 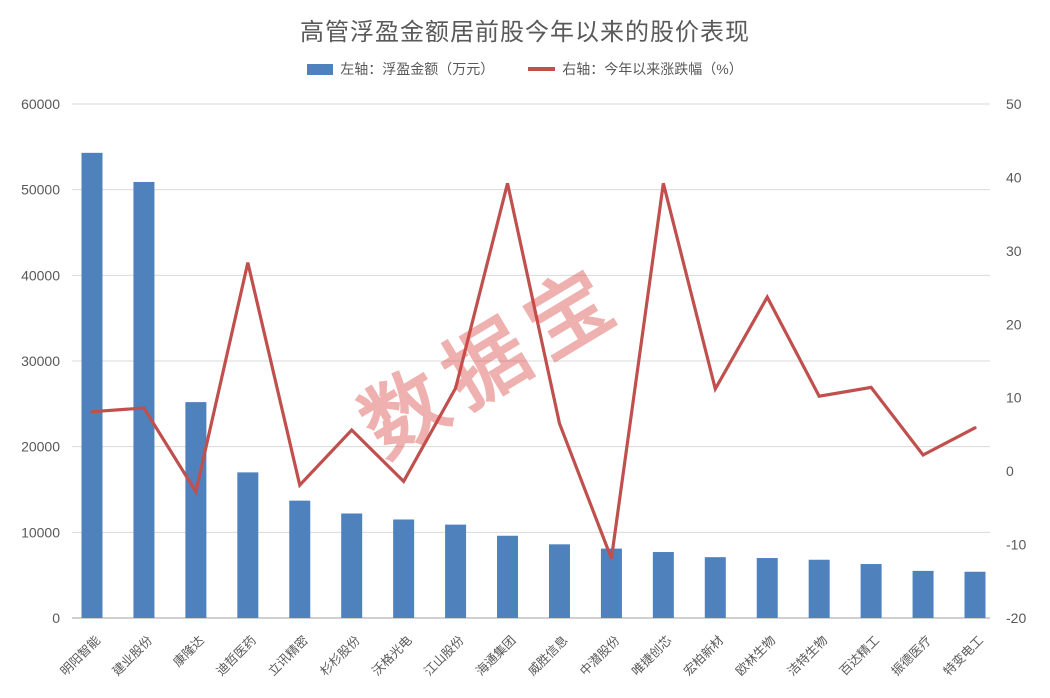 What do you see at coordinates (40, 447) in the screenshot?
I see `left-axis-tick-label: 20000` at bounding box center [40, 447].